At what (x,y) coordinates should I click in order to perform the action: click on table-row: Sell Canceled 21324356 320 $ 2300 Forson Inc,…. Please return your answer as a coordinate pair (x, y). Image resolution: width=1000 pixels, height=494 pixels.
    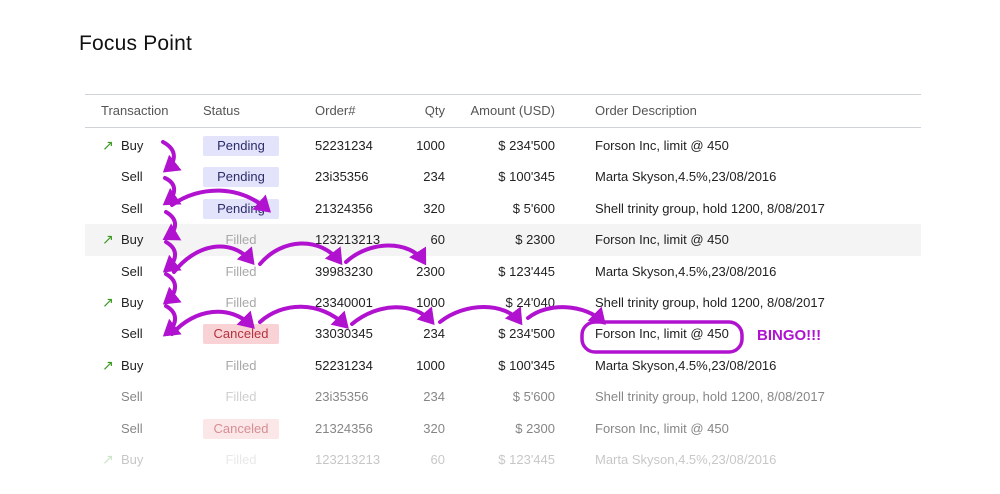
    Looking at the image, I should click on (503, 428).